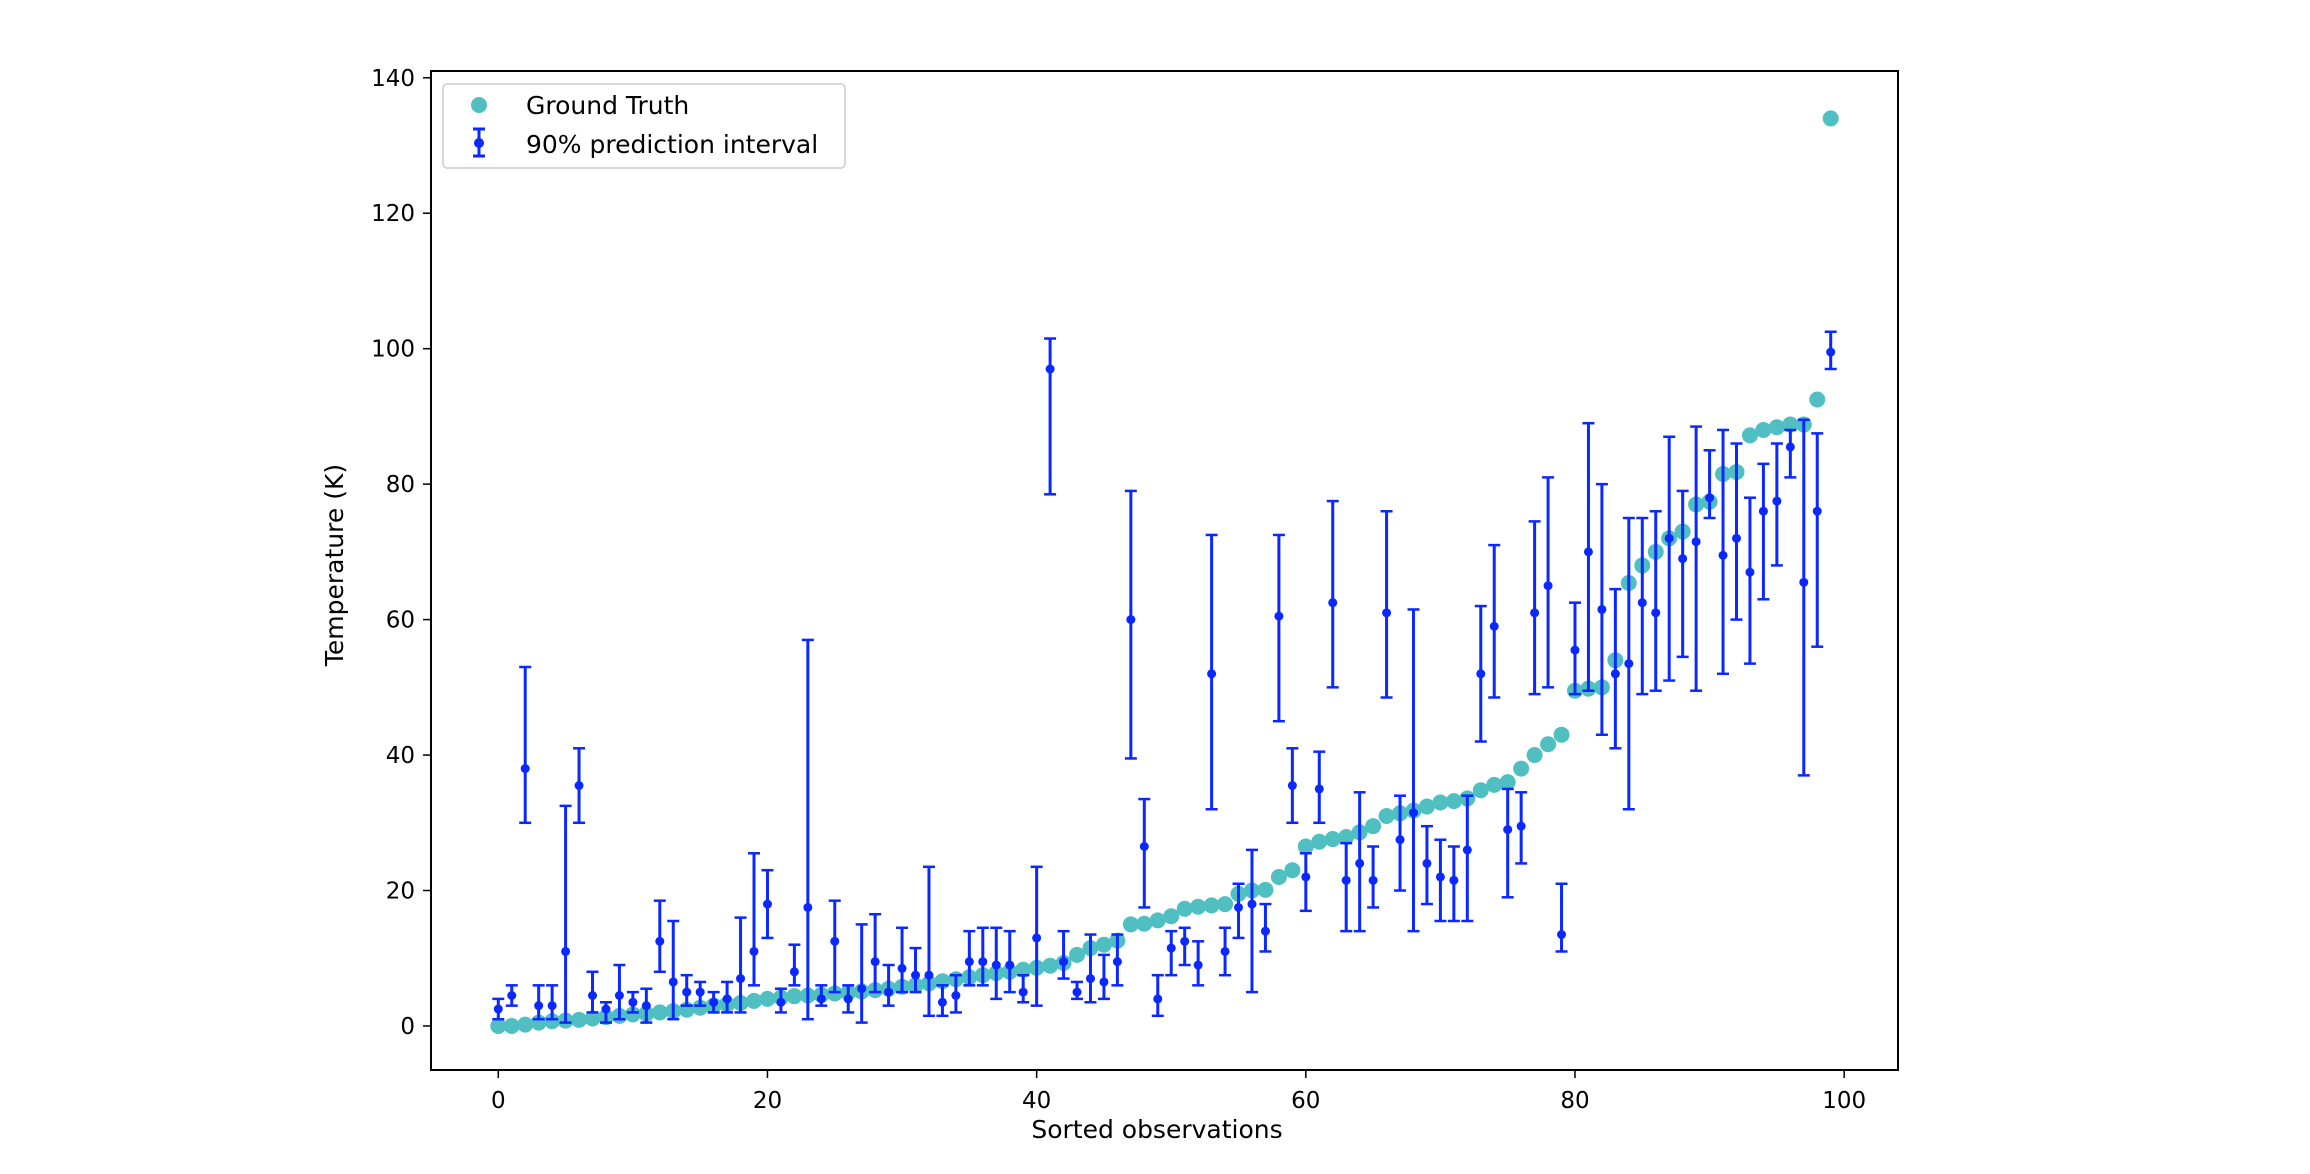 This screenshot has width=2310, height=1174. I want to click on y-tick-label: 20, so click(400, 892).